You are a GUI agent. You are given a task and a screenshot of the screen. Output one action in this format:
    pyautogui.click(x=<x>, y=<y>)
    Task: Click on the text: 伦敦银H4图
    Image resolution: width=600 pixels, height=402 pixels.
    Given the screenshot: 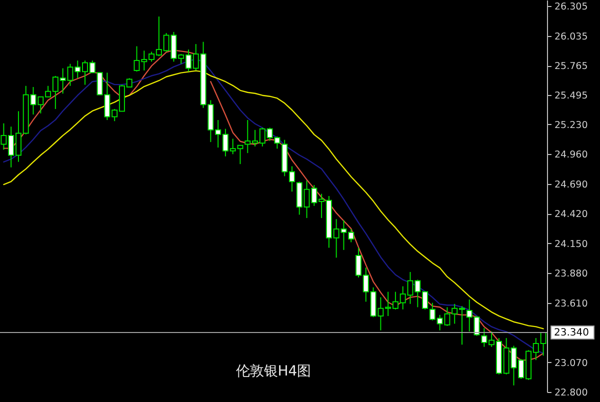 What is the action you would take?
    pyautogui.click(x=274, y=372)
    